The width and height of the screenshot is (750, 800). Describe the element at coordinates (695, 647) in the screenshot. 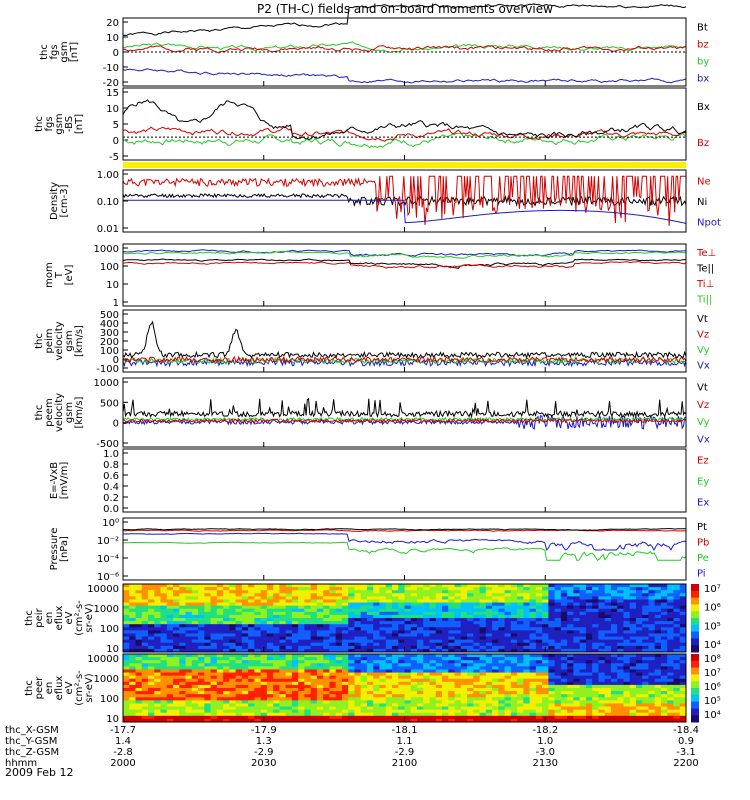

I see `colorbar-step` at that location.